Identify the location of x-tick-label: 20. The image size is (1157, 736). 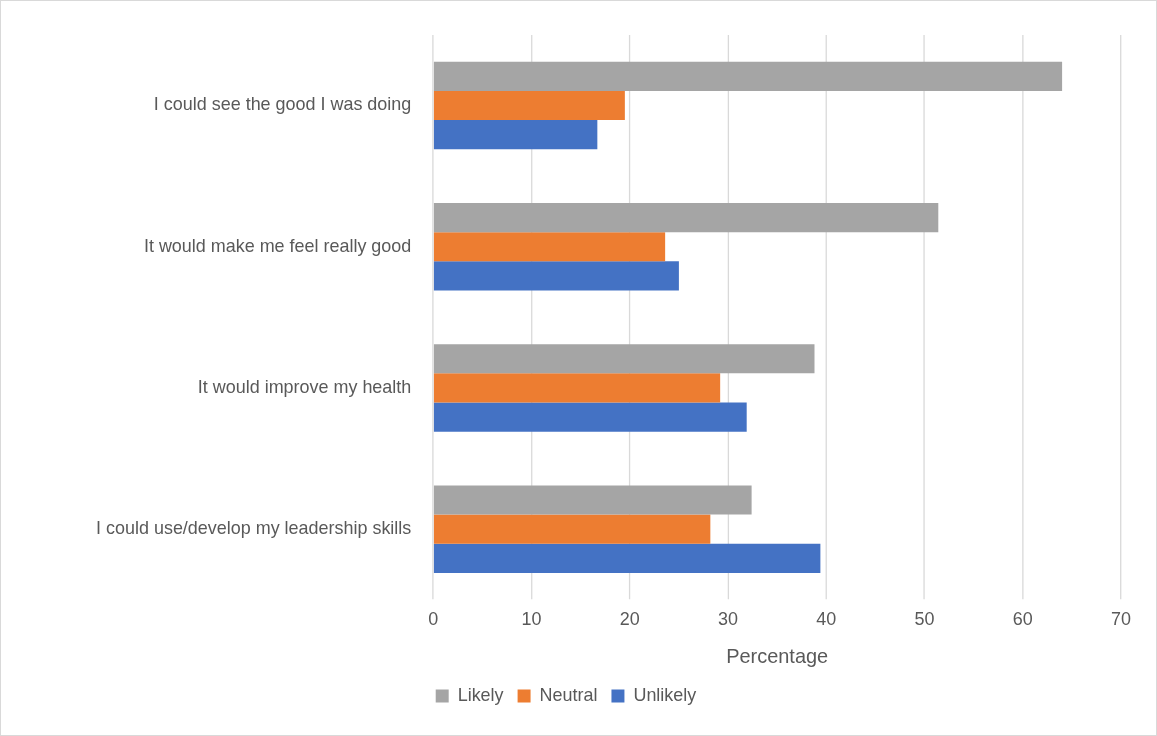
(629, 619).